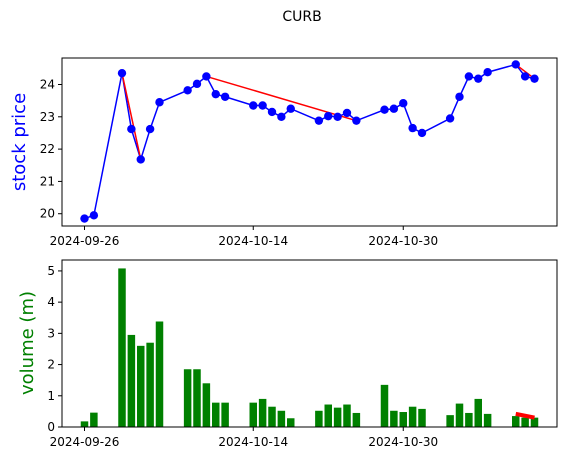  Describe the element at coordinates (51, 271) in the screenshot. I see `volume-y-tick-label: 5` at that location.